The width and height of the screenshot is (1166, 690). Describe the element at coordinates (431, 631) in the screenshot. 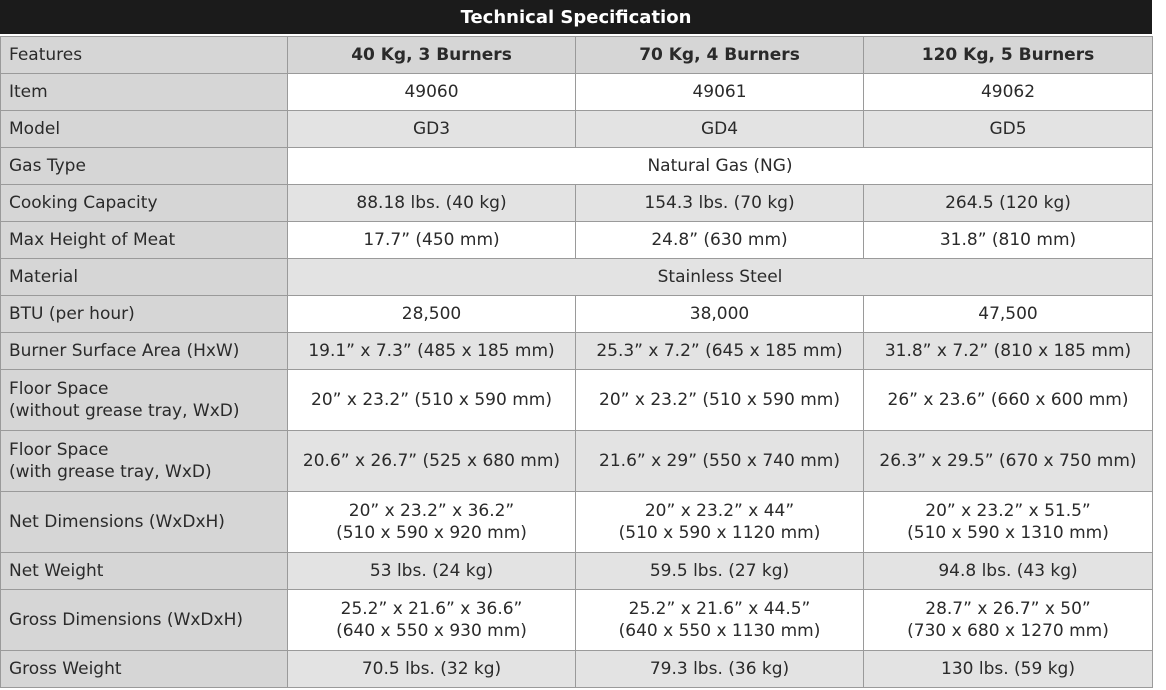

I see `table-cell-line: (640 x 550 x 930 mm)` at that location.